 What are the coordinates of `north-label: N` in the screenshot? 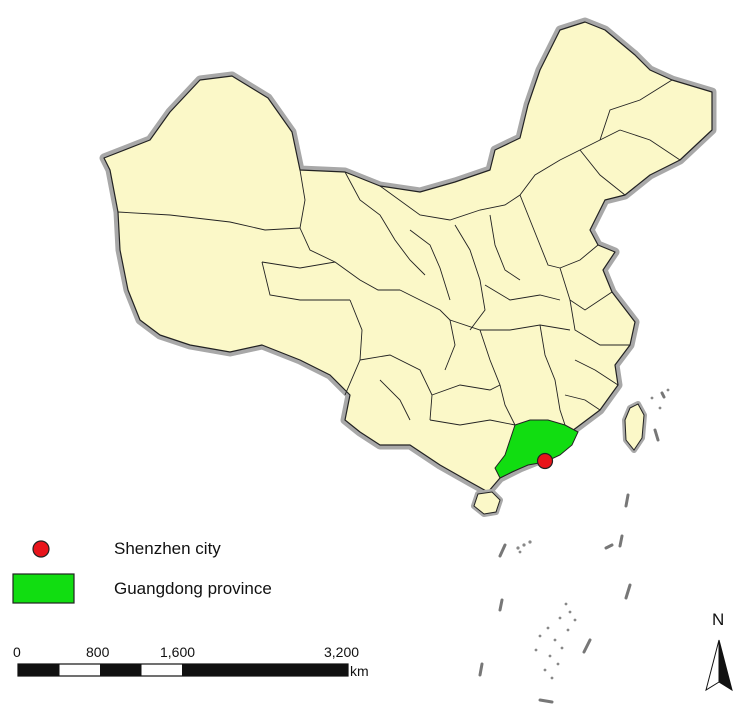 It's located at (718, 619).